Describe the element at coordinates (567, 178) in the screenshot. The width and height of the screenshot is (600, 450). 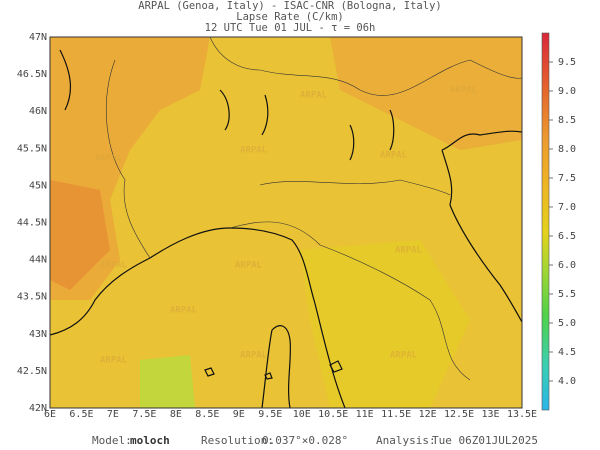
I see `colorbar-label: 7.5` at that location.